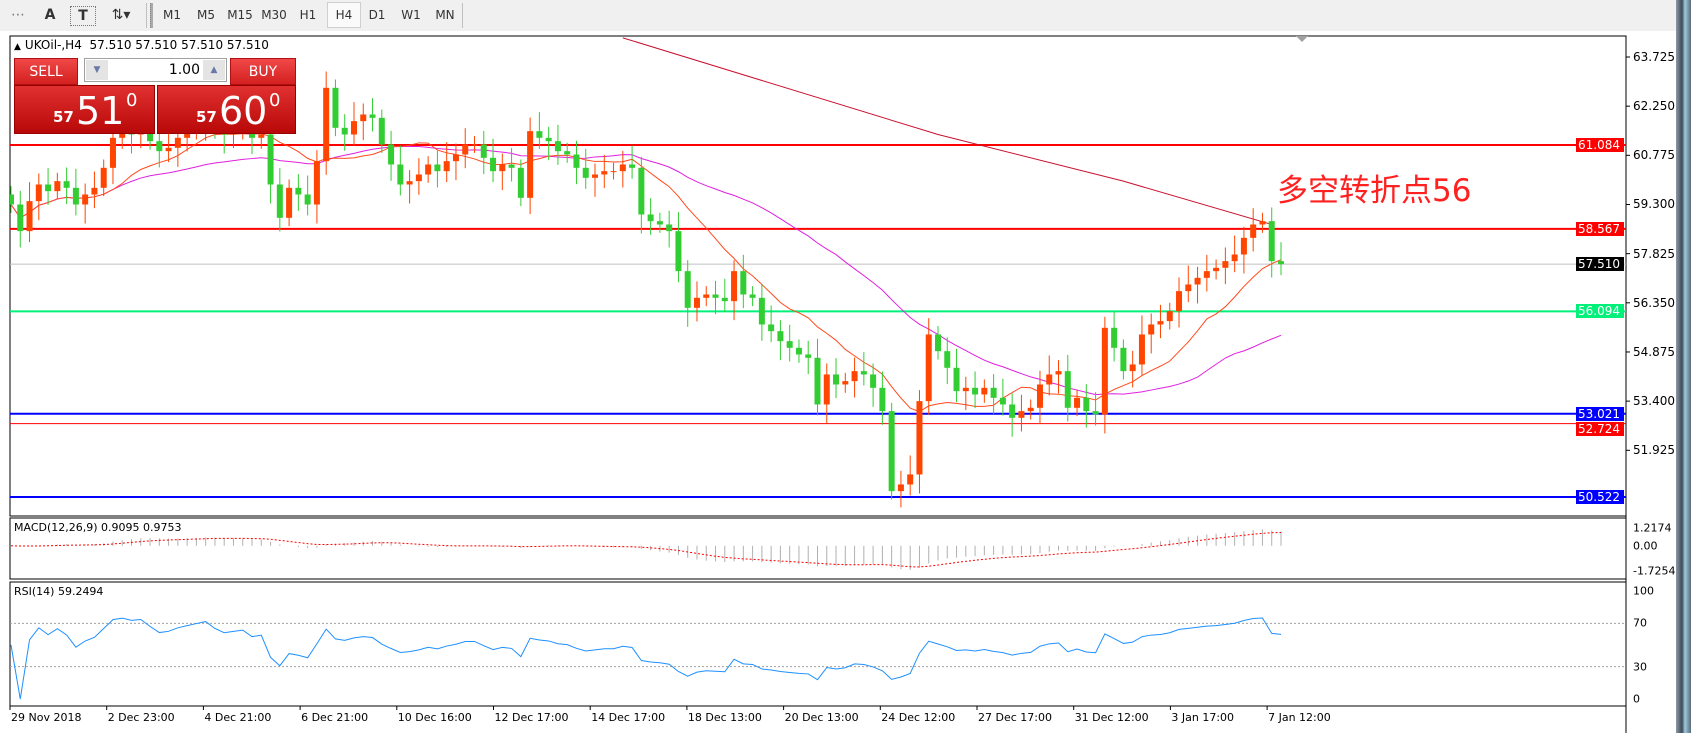 The height and width of the screenshot is (733, 1691). I want to click on rsi-tick-label: 30, so click(1640, 667).